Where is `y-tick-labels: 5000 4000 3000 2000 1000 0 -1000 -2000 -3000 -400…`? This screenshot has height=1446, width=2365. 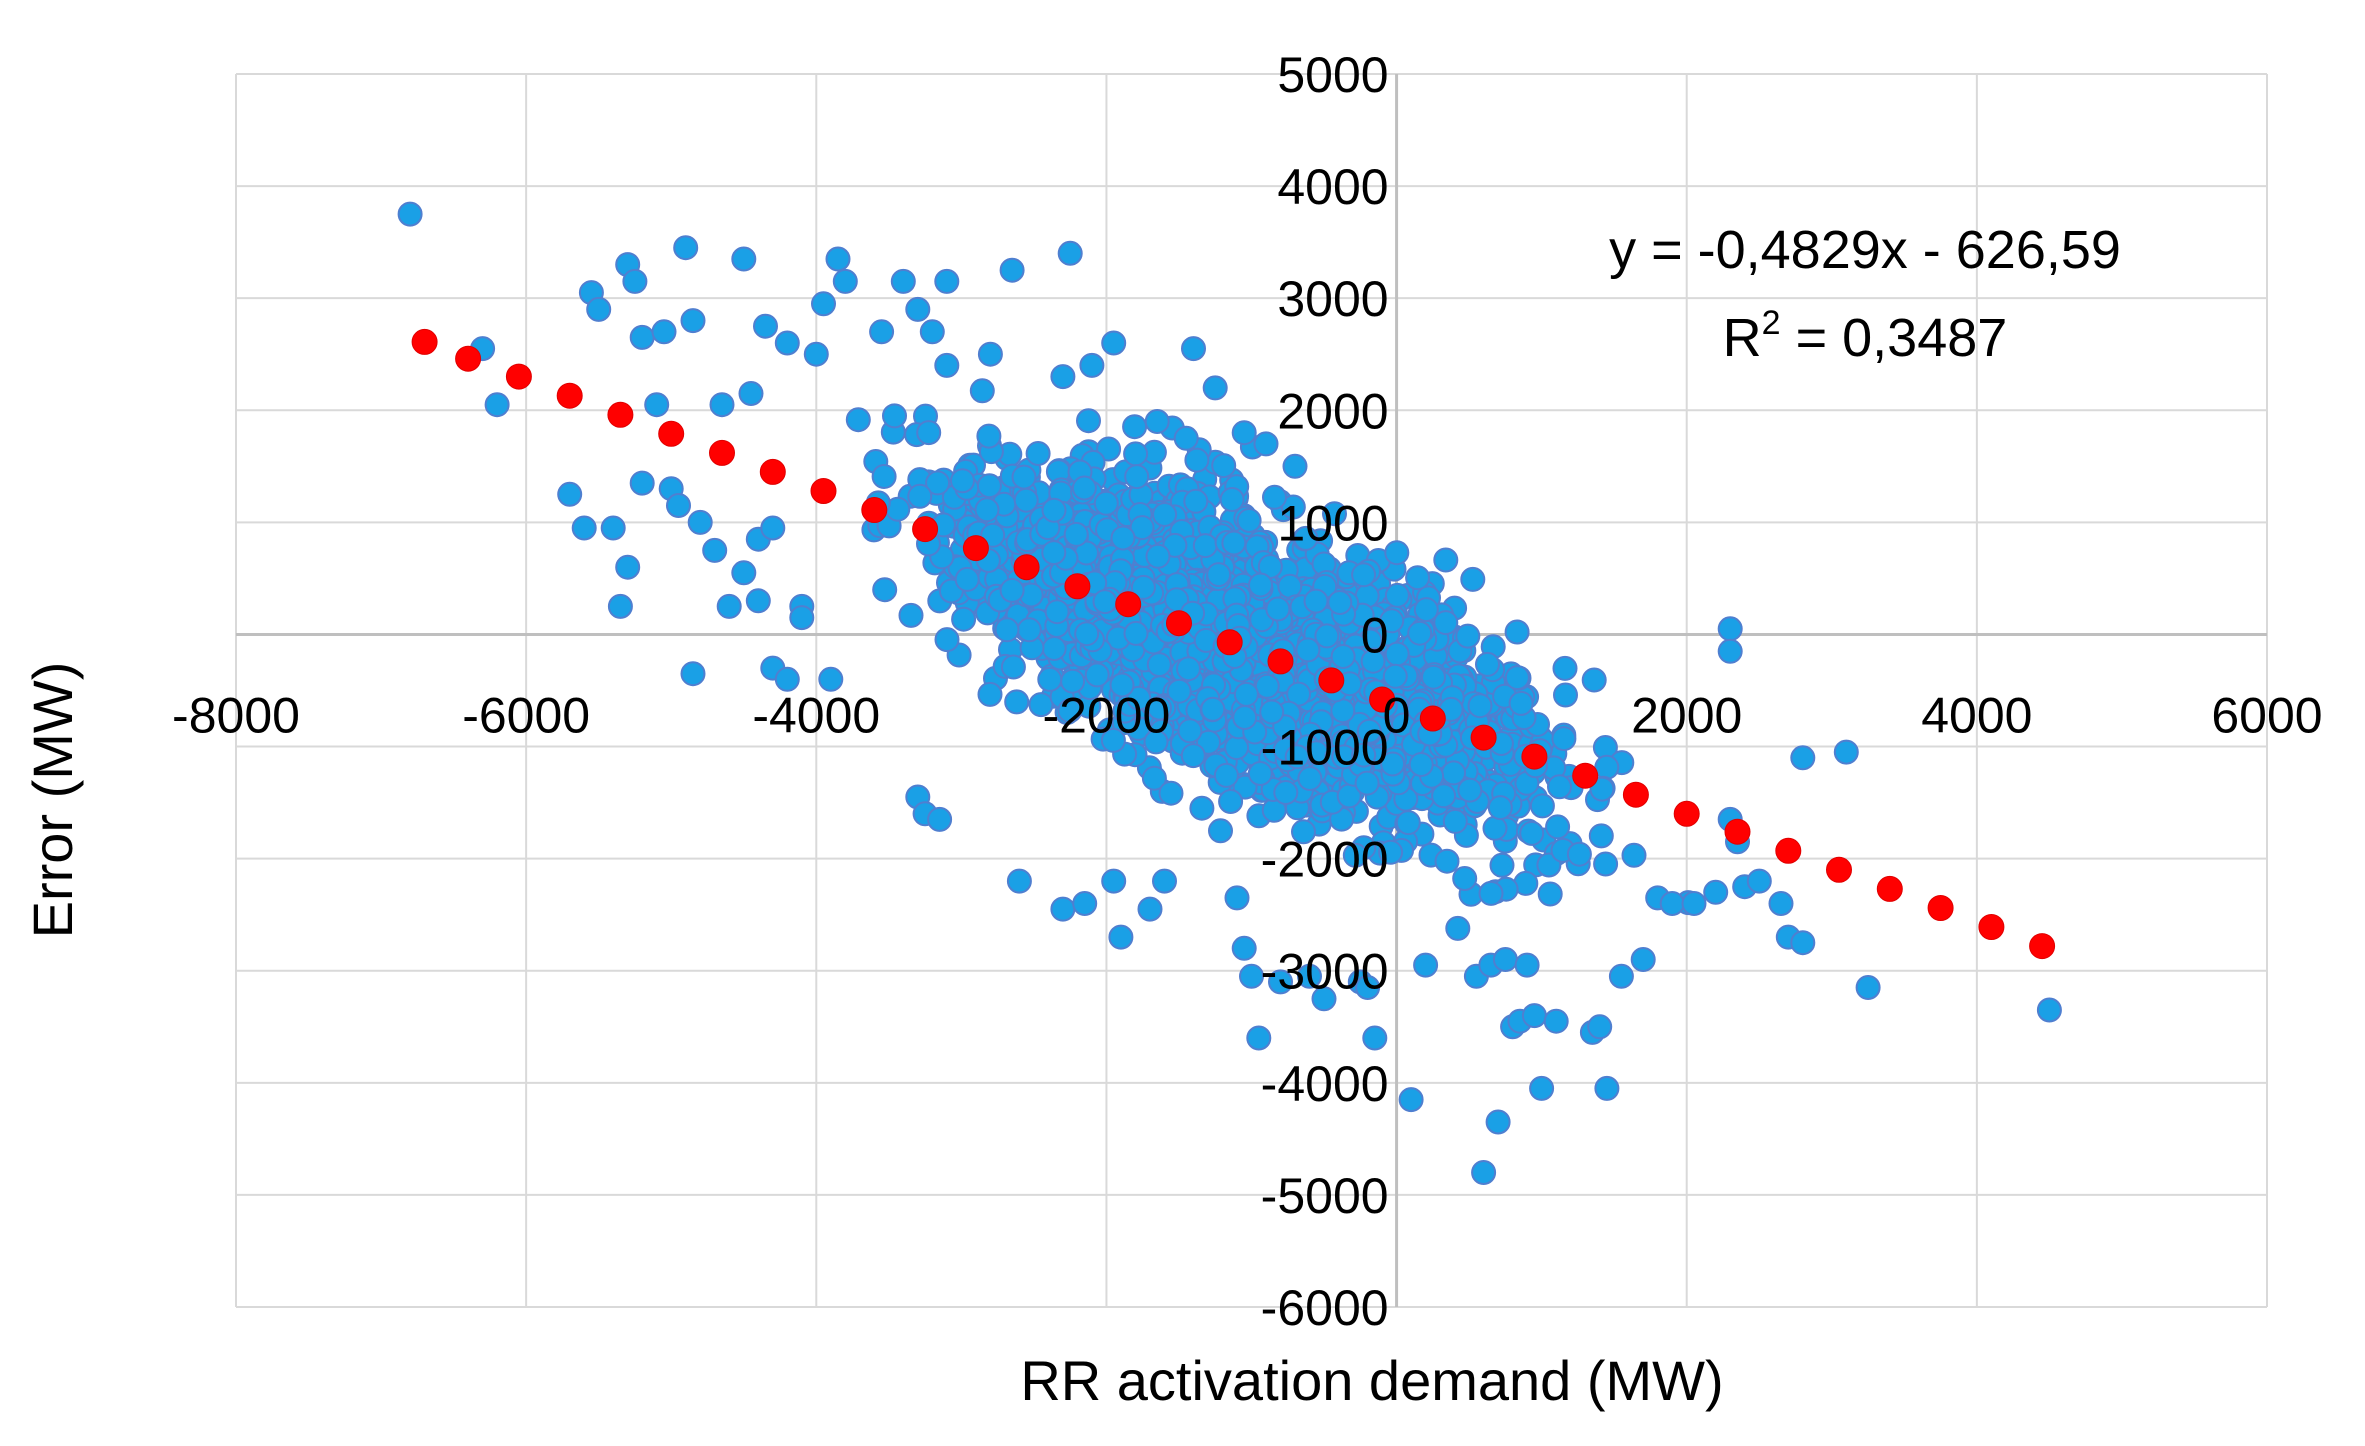 y-tick-labels: 5000 4000 3000 2000 1000 0 -1000 -2000 -3000 -400… is located at coordinates (1325, 691).